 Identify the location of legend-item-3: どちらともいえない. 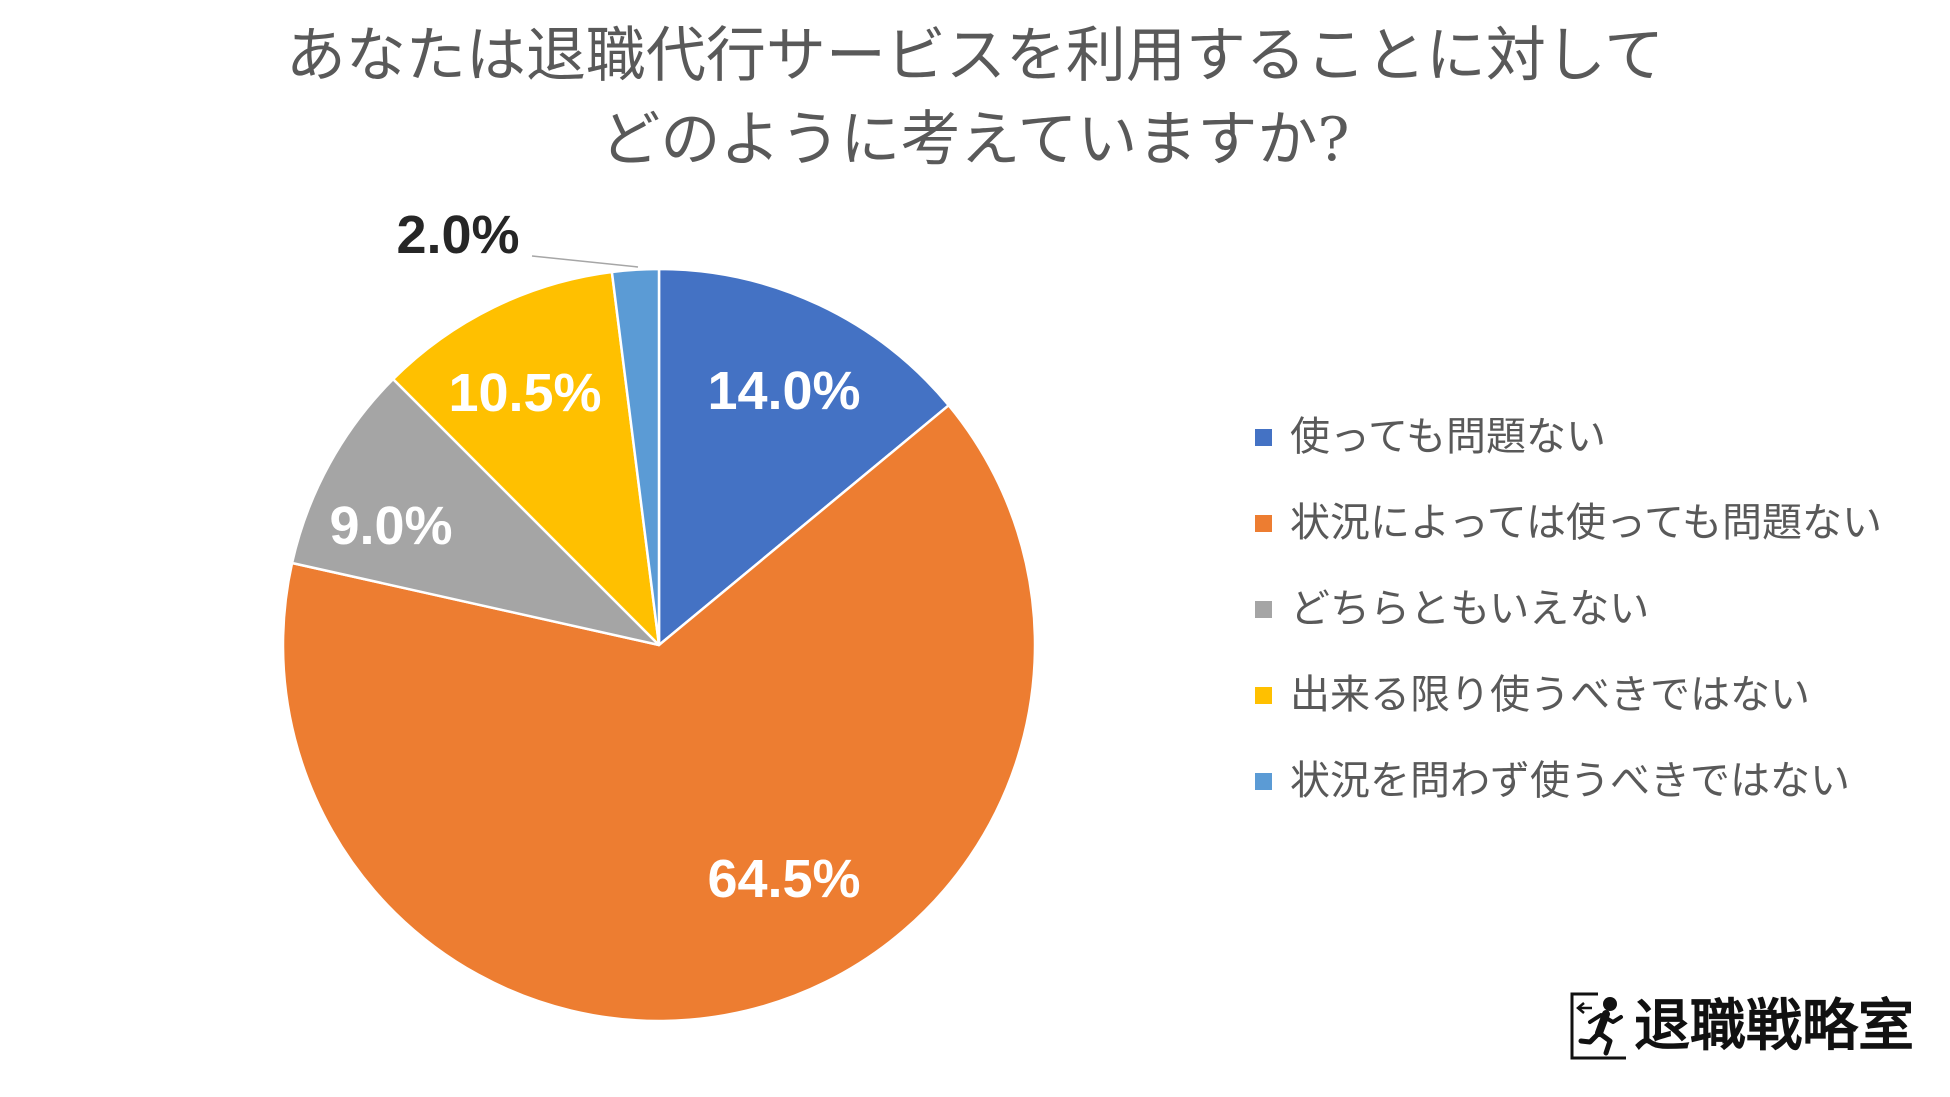
(1568, 609).